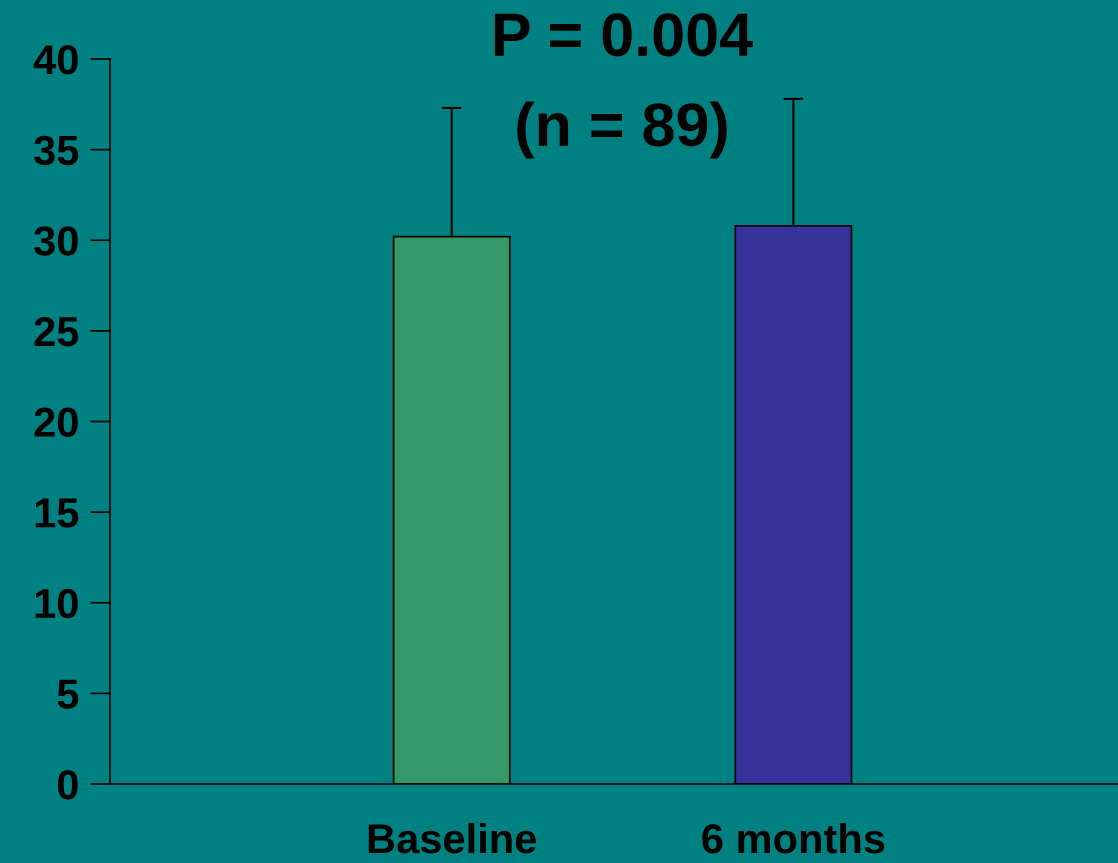  What do you see at coordinates (56, 331) in the screenshot?
I see `y-tick-label: 25` at bounding box center [56, 331].